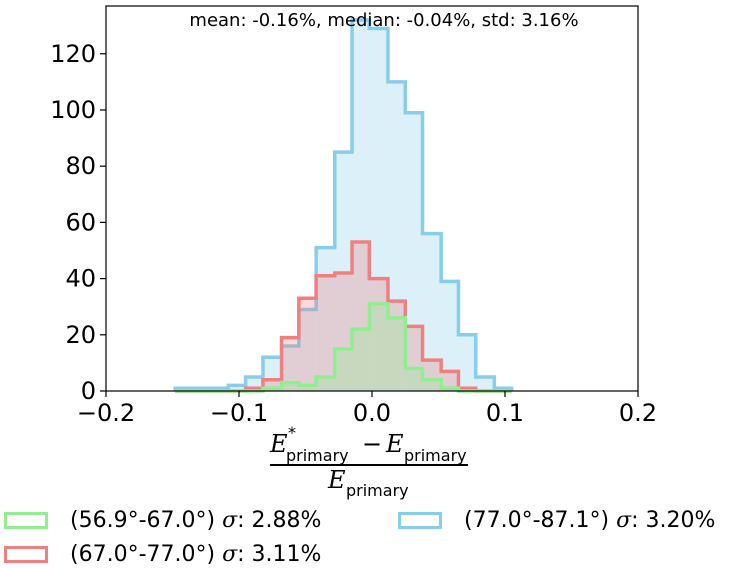 Image resolution: width=744 pixels, height=568 pixels. I want to click on y-tick-label: 40, so click(80, 279).